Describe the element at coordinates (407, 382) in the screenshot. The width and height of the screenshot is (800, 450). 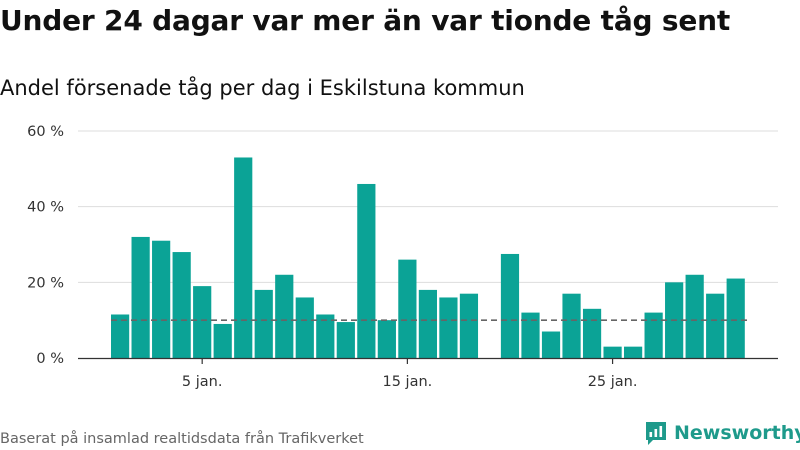
I see `x-tick-label: 15 jan.` at that location.